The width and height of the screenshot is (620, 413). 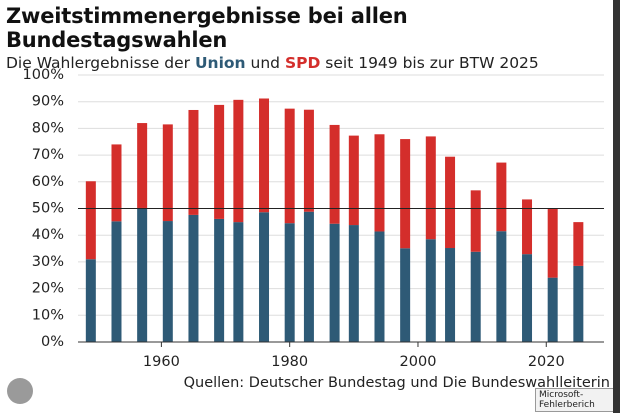 What do you see at coordinates (432, 63) in the screenshot?
I see `subtitle-text: seit 1949 bis zur BTW 2025` at bounding box center [432, 63].